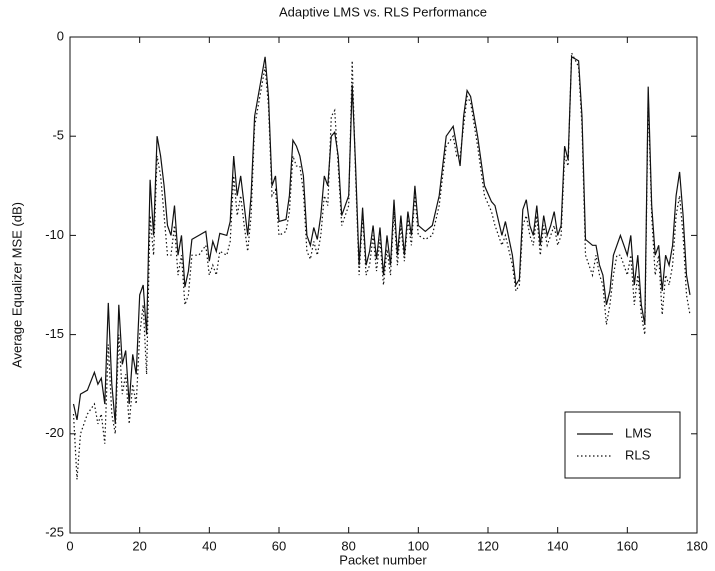  Describe the element at coordinates (622, 445) in the screenshot. I see `legend-box` at that location.